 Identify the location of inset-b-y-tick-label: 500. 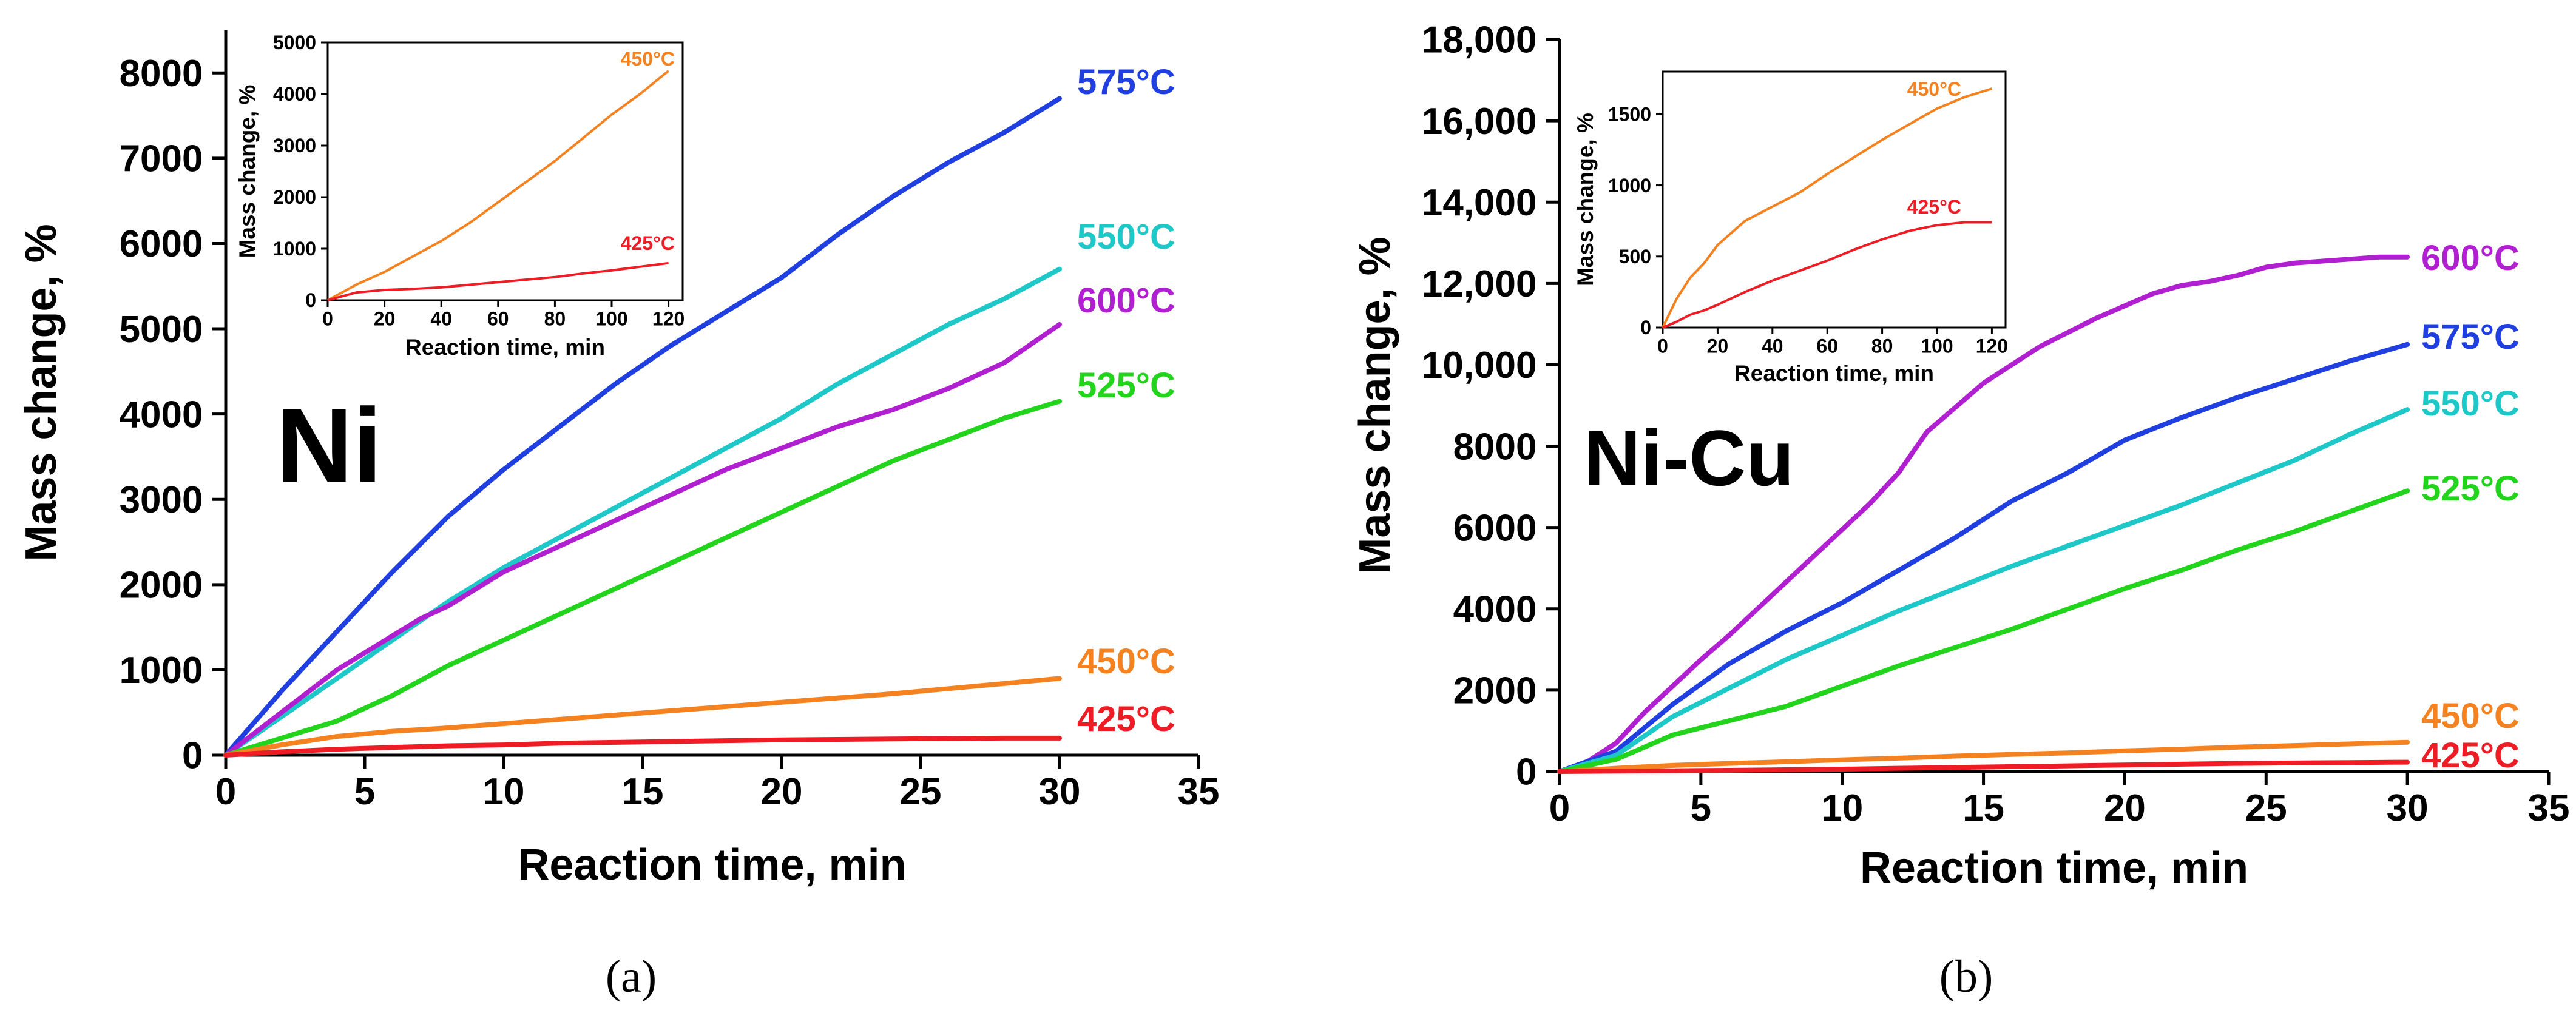
(1635, 256).